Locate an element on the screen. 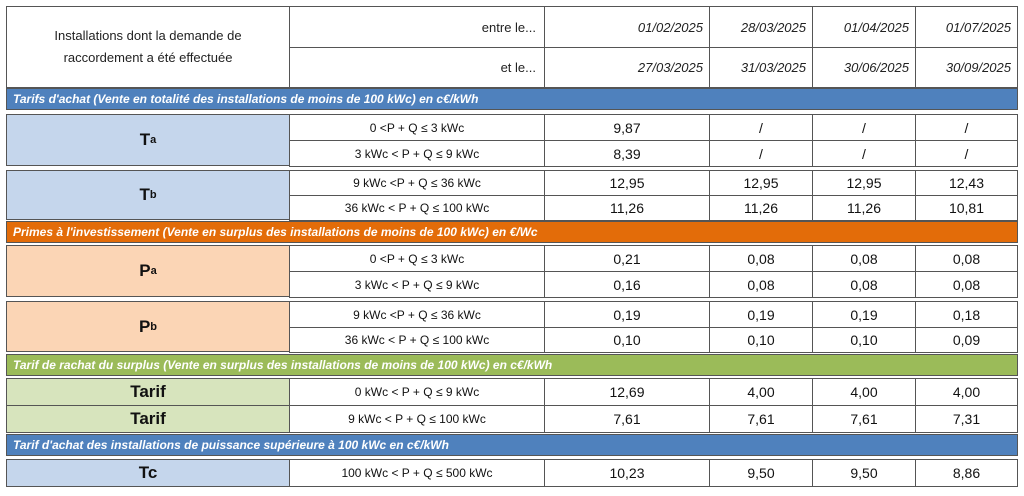 This screenshot has height=496, width=1024. row-5-value-1: 0,21 is located at coordinates (627, 258).